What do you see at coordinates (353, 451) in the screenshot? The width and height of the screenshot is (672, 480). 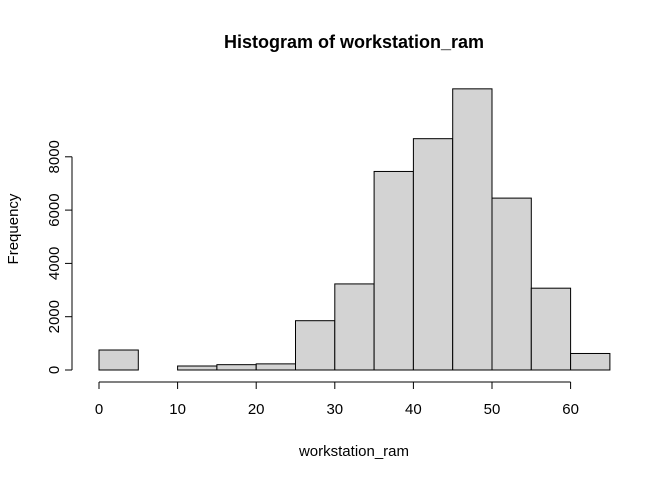 I see `x-axis-label: workstation_ram` at bounding box center [353, 451].